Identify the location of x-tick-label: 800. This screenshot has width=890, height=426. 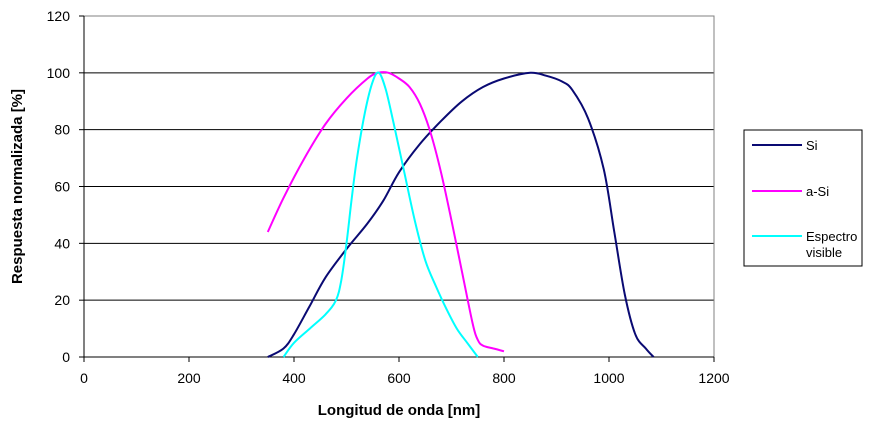
(504, 378).